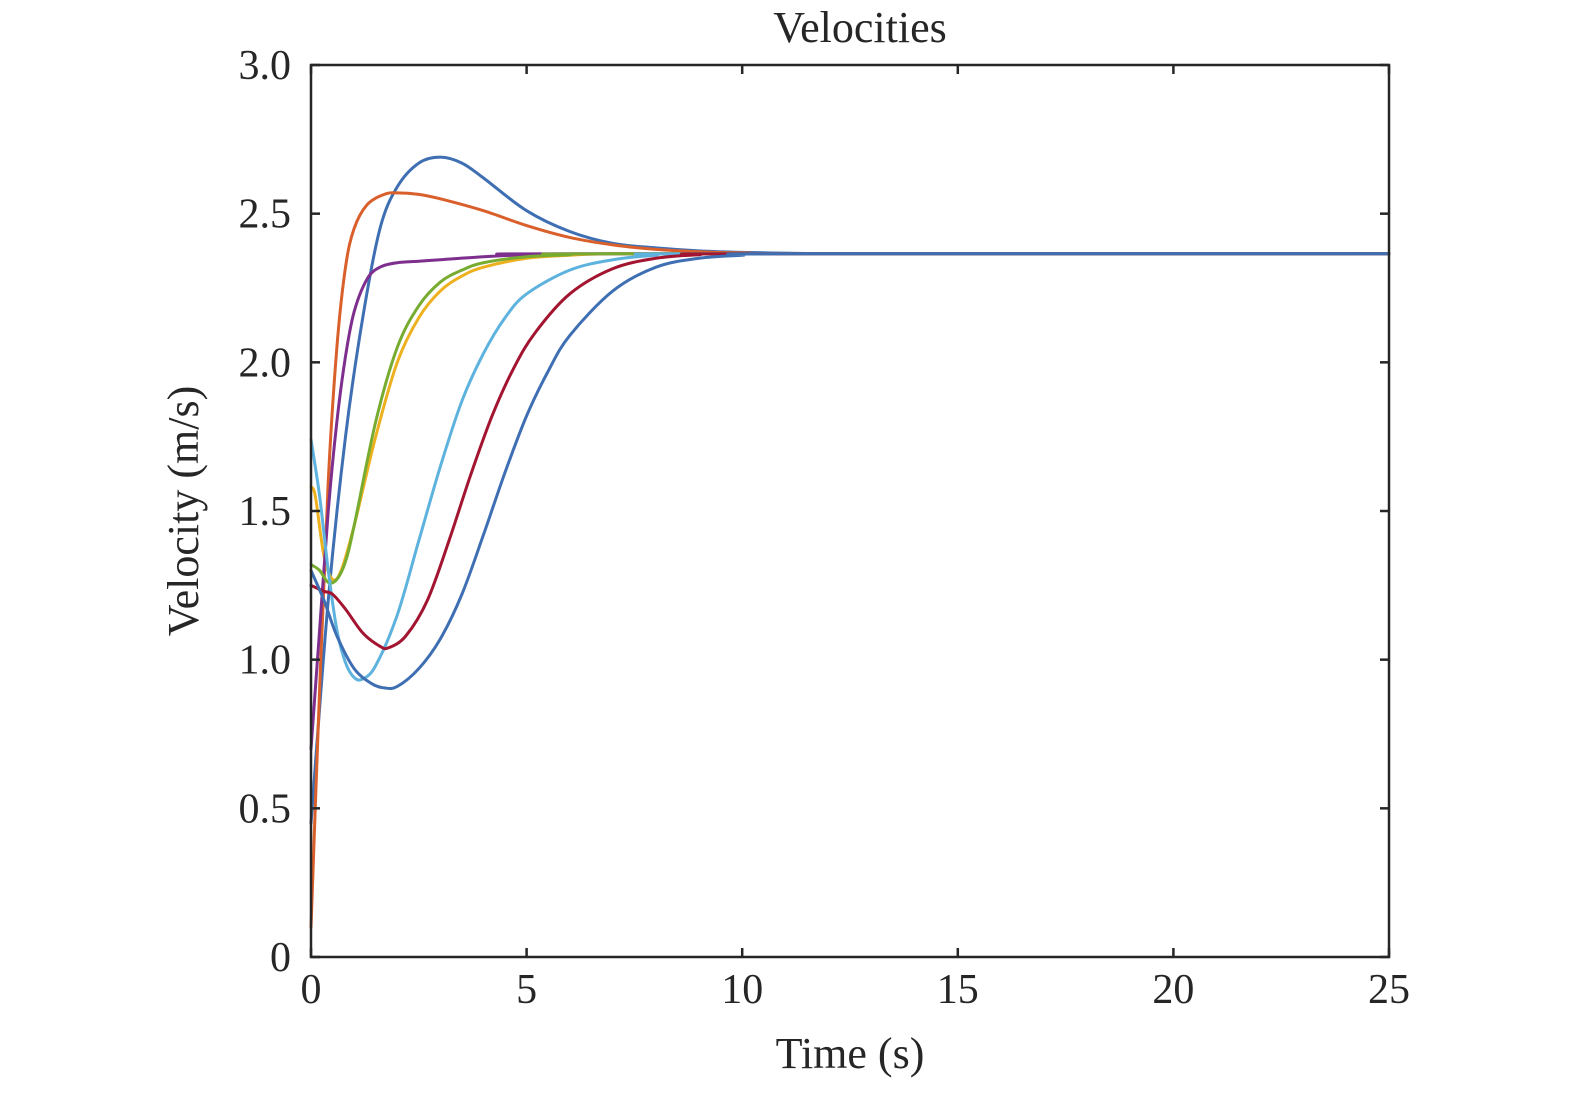  What do you see at coordinates (265, 809) in the screenshot?
I see `y-tick-label: 0.5` at bounding box center [265, 809].